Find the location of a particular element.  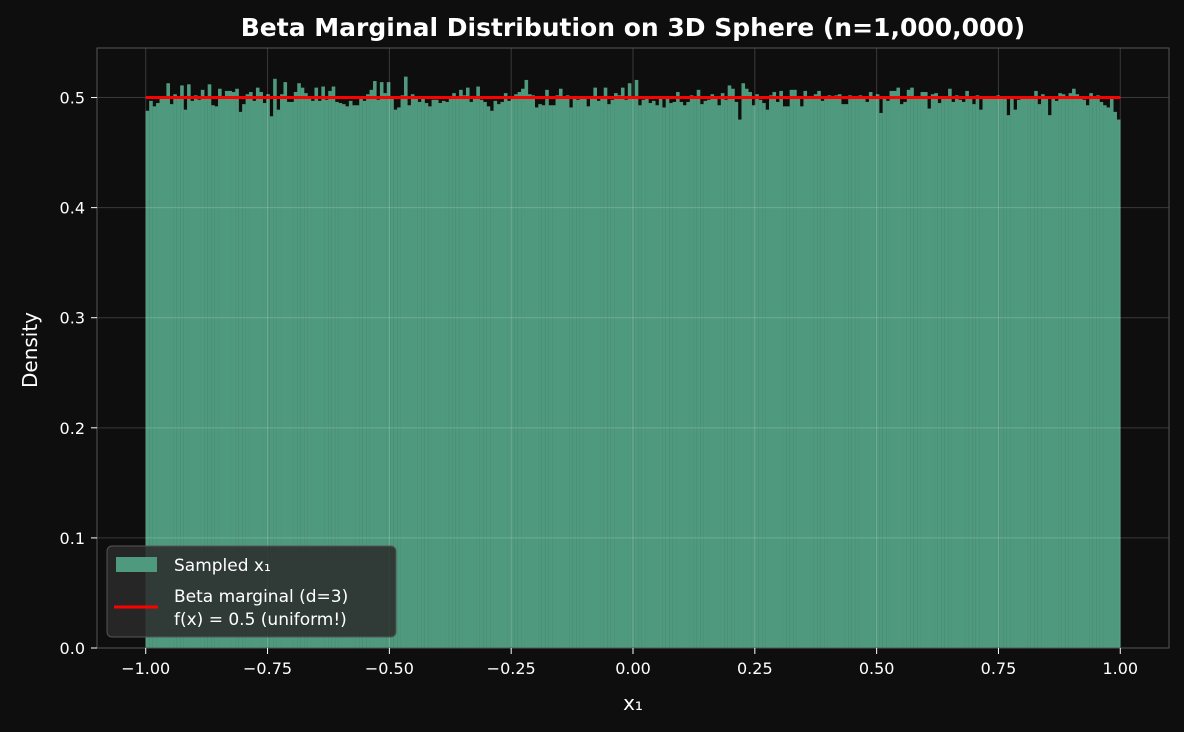

x-tick-label: −1.00 is located at coordinates (145, 668).